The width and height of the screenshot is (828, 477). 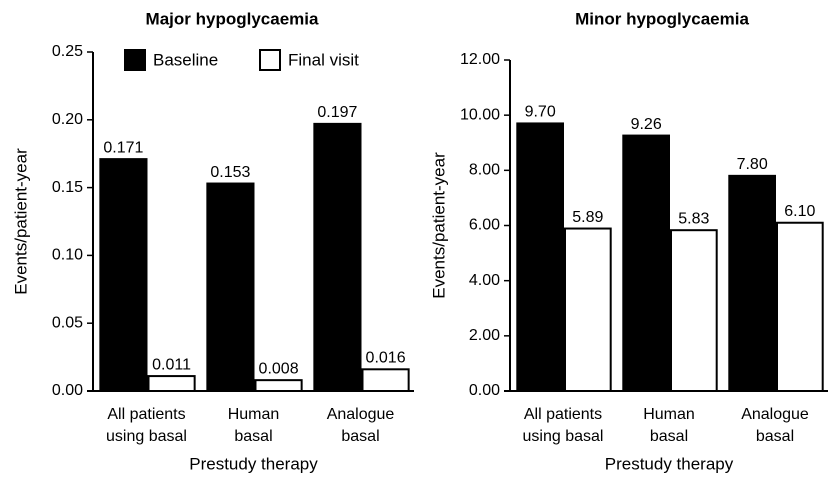 I want to click on chart-title: Major hypoglycaemia, so click(x=232, y=18).